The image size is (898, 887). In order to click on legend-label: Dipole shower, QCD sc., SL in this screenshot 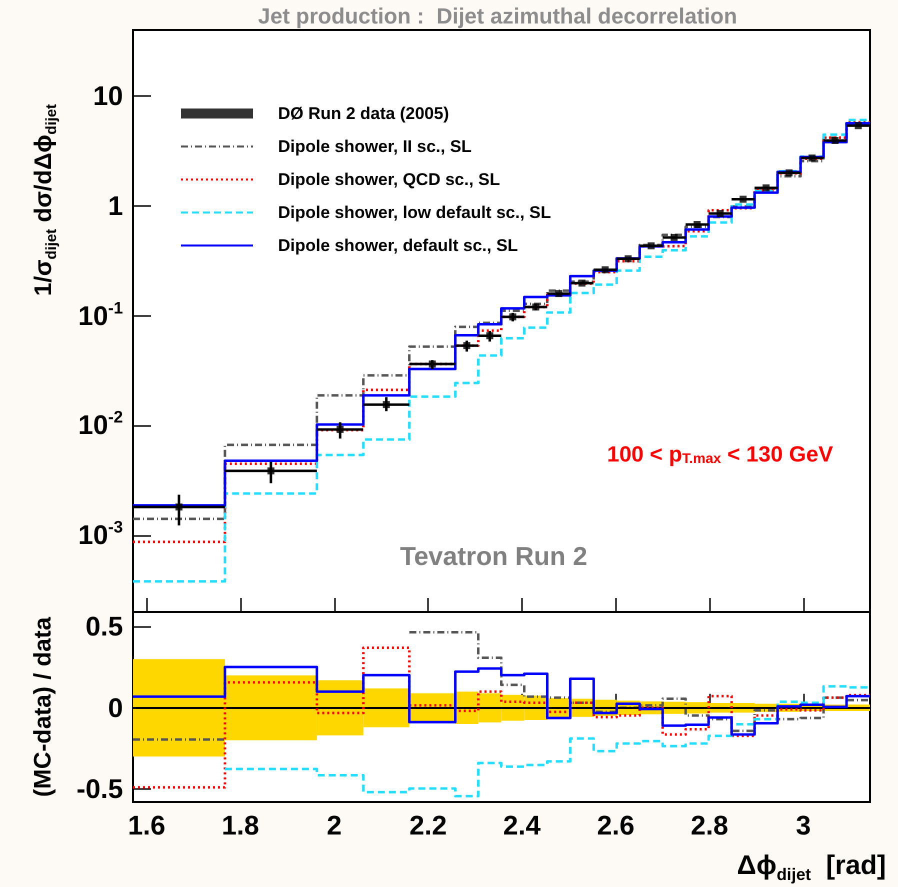, I will do `click(389, 179)`.